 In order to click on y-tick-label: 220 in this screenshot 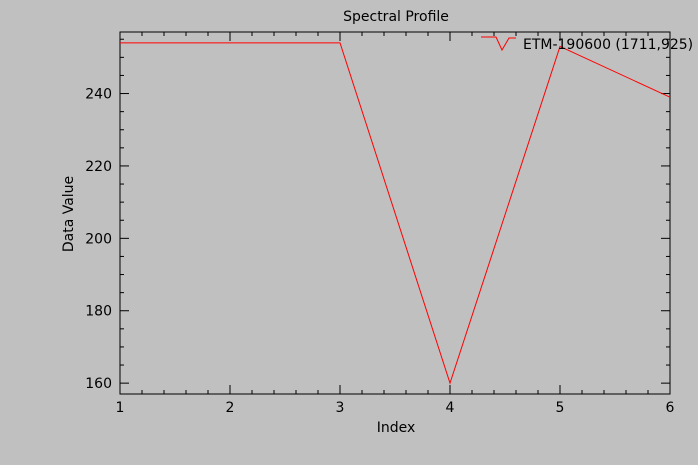, I will do `click(98, 167)`.